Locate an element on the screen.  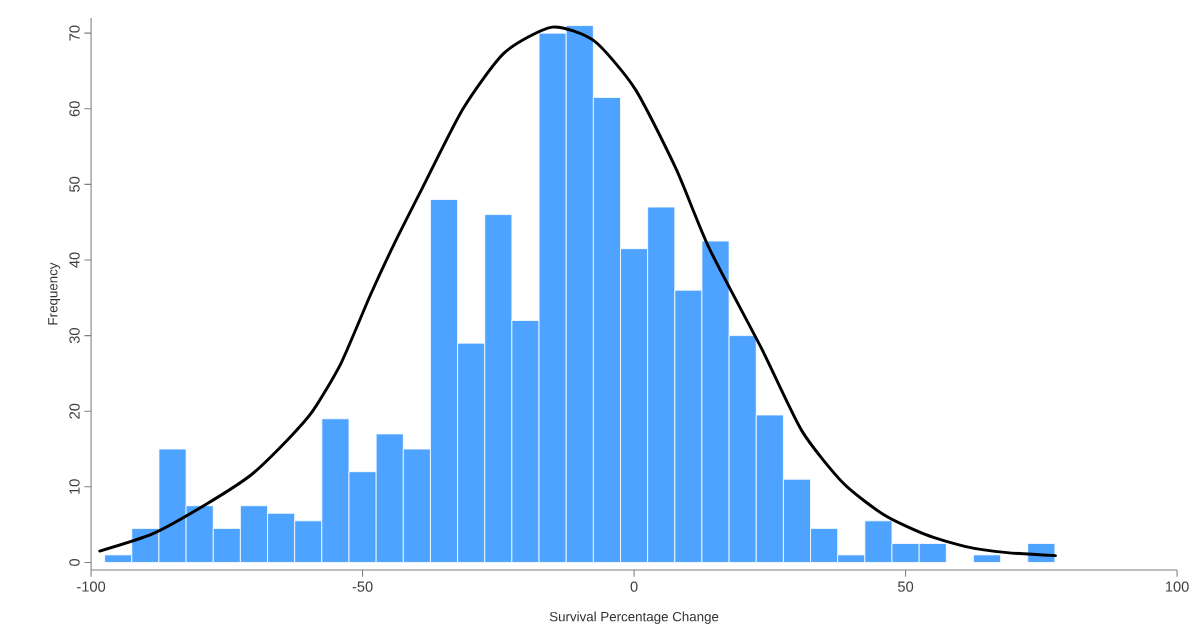
y-tick-label: 70 is located at coordinates (74, 33).